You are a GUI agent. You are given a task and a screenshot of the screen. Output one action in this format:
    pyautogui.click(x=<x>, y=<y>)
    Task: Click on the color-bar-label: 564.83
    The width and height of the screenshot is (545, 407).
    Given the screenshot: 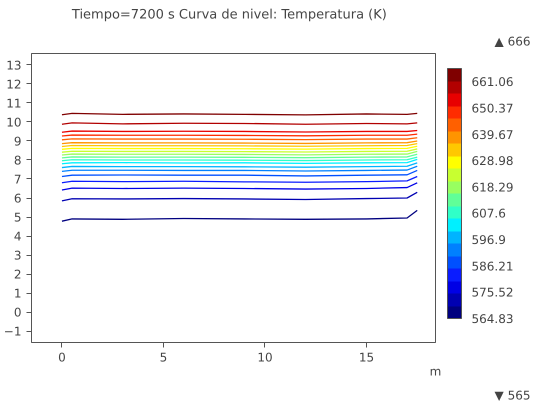 What is the action you would take?
    pyautogui.click(x=493, y=319)
    